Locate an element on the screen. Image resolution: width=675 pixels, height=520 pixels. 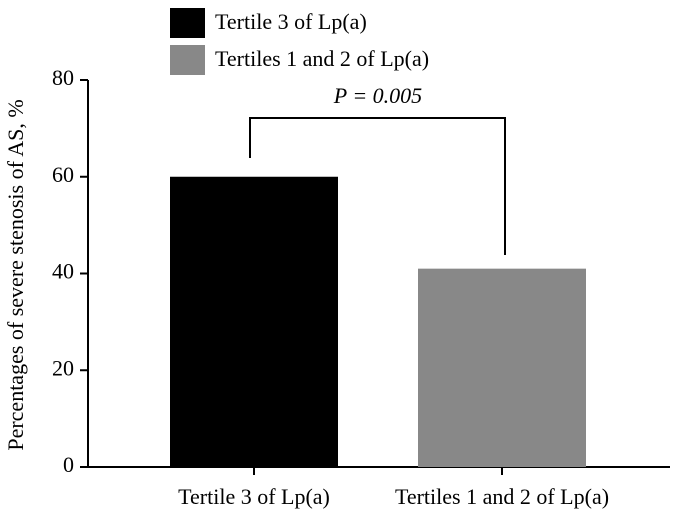
annotation: P = 0.005 is located at coordinates (377, 95).